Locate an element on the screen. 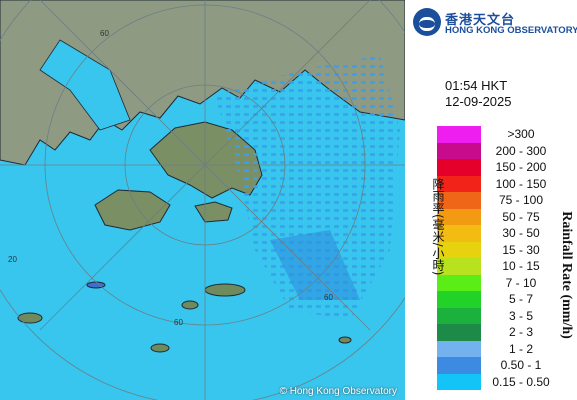  legend-title-en: Rainfall Rate (mm/h) is located at coordinates (566, 275).